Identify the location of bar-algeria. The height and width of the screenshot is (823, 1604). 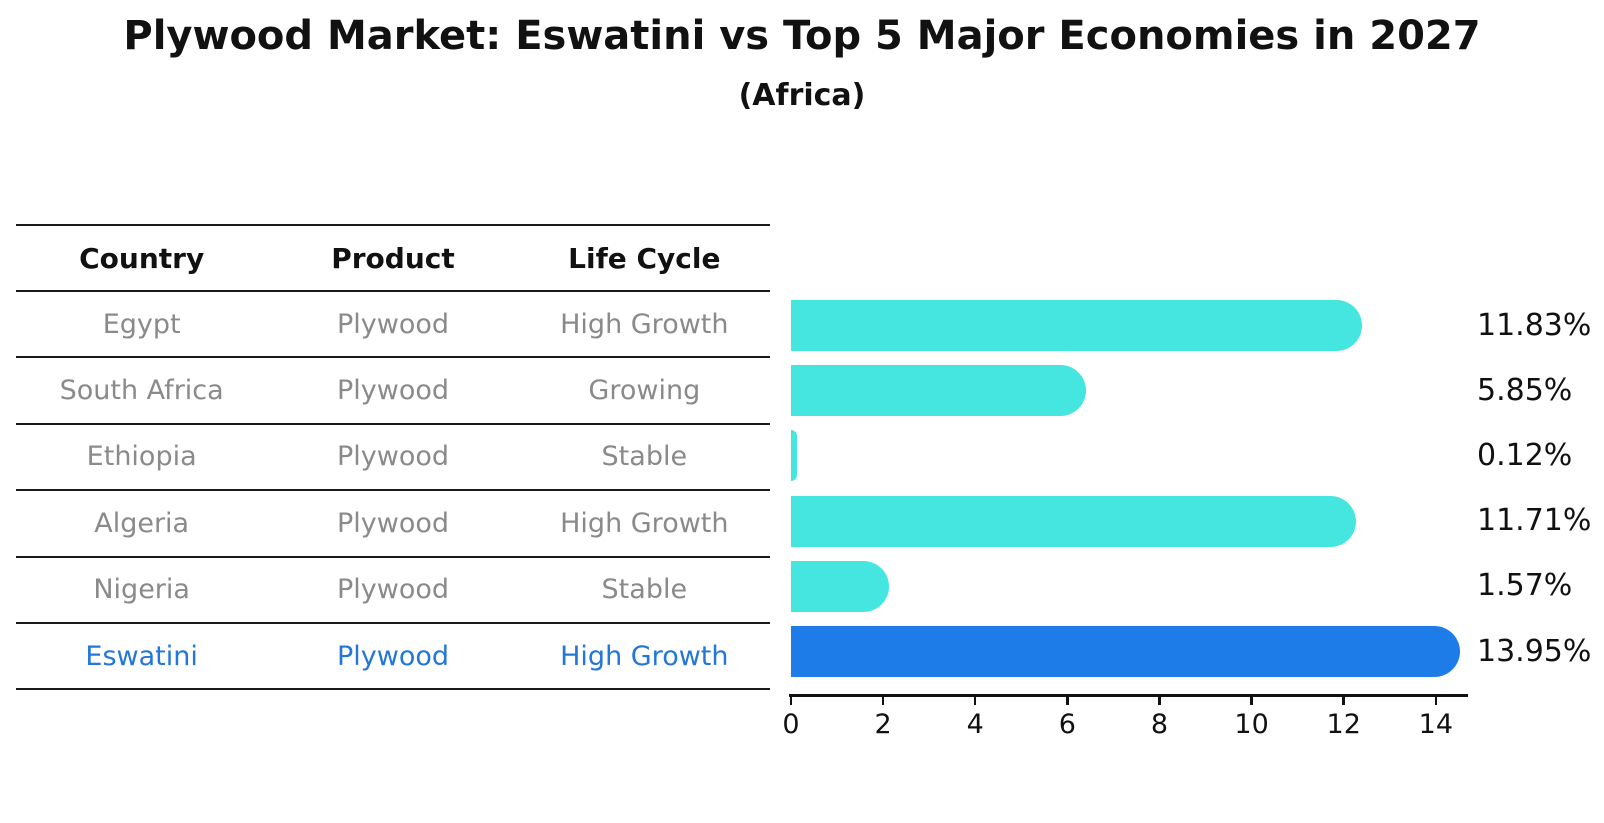
(1074, 521).